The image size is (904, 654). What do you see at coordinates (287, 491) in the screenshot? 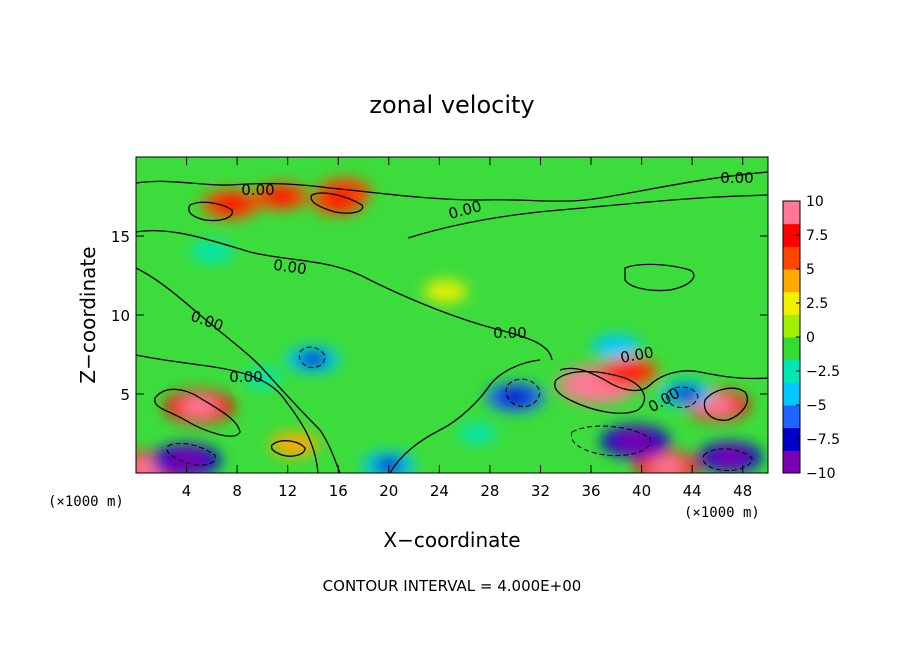
I see `x-tick-label: 12` at bounding box center [287, 491].